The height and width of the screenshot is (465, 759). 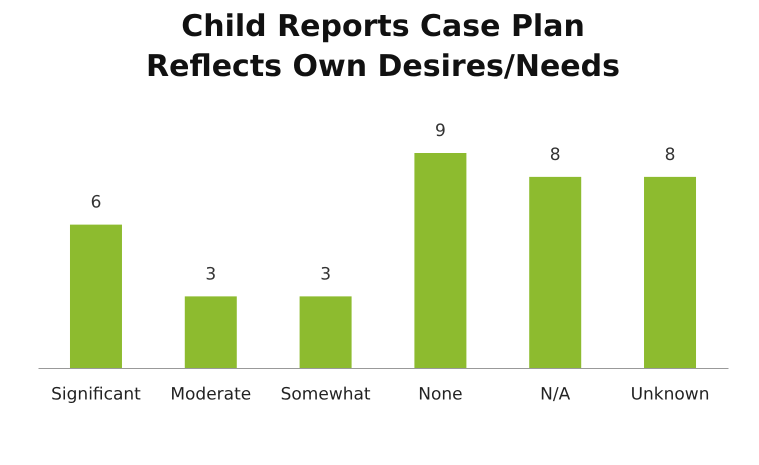 What do you see at coordinates (440, 131) in the screenshot?
I see `data-label: 9` at bounding box center [440, 131].